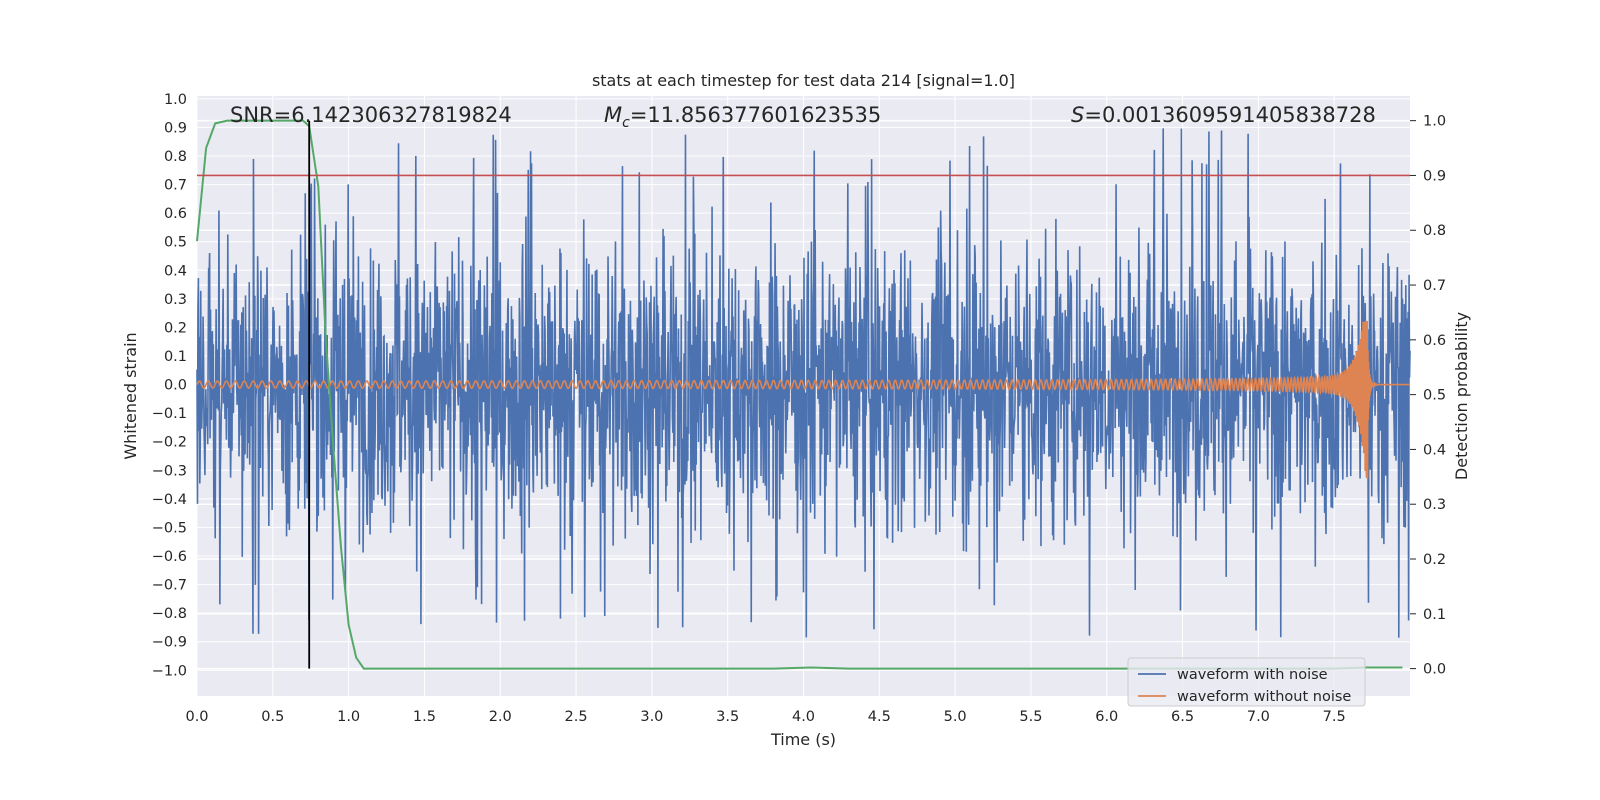 The width and height of the screenshot is (1600, 800). Describe the element at coordinates (169, 643) in the screenshot. I see `y-left-tick-label: −0.9` at that location.